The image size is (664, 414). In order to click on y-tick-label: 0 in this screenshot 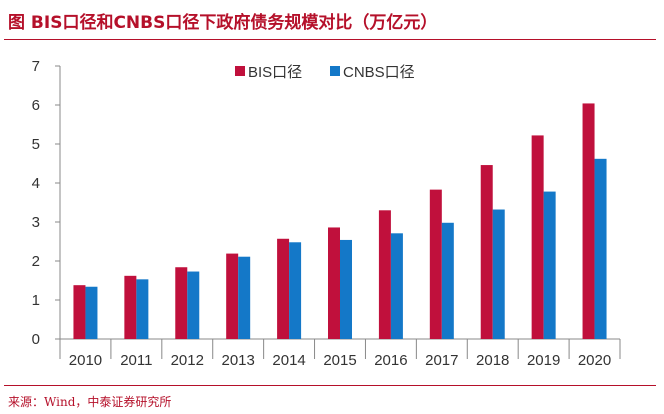, I will do `click(36, 339)`.